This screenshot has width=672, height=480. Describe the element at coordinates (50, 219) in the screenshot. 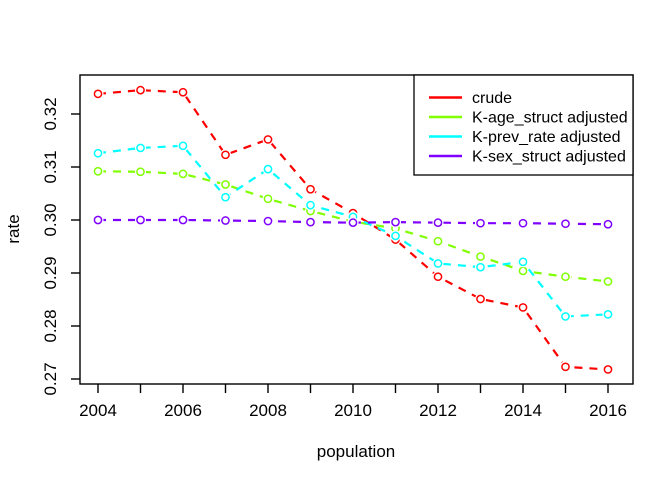

I see `y-tick-label: 0.30` at that location.